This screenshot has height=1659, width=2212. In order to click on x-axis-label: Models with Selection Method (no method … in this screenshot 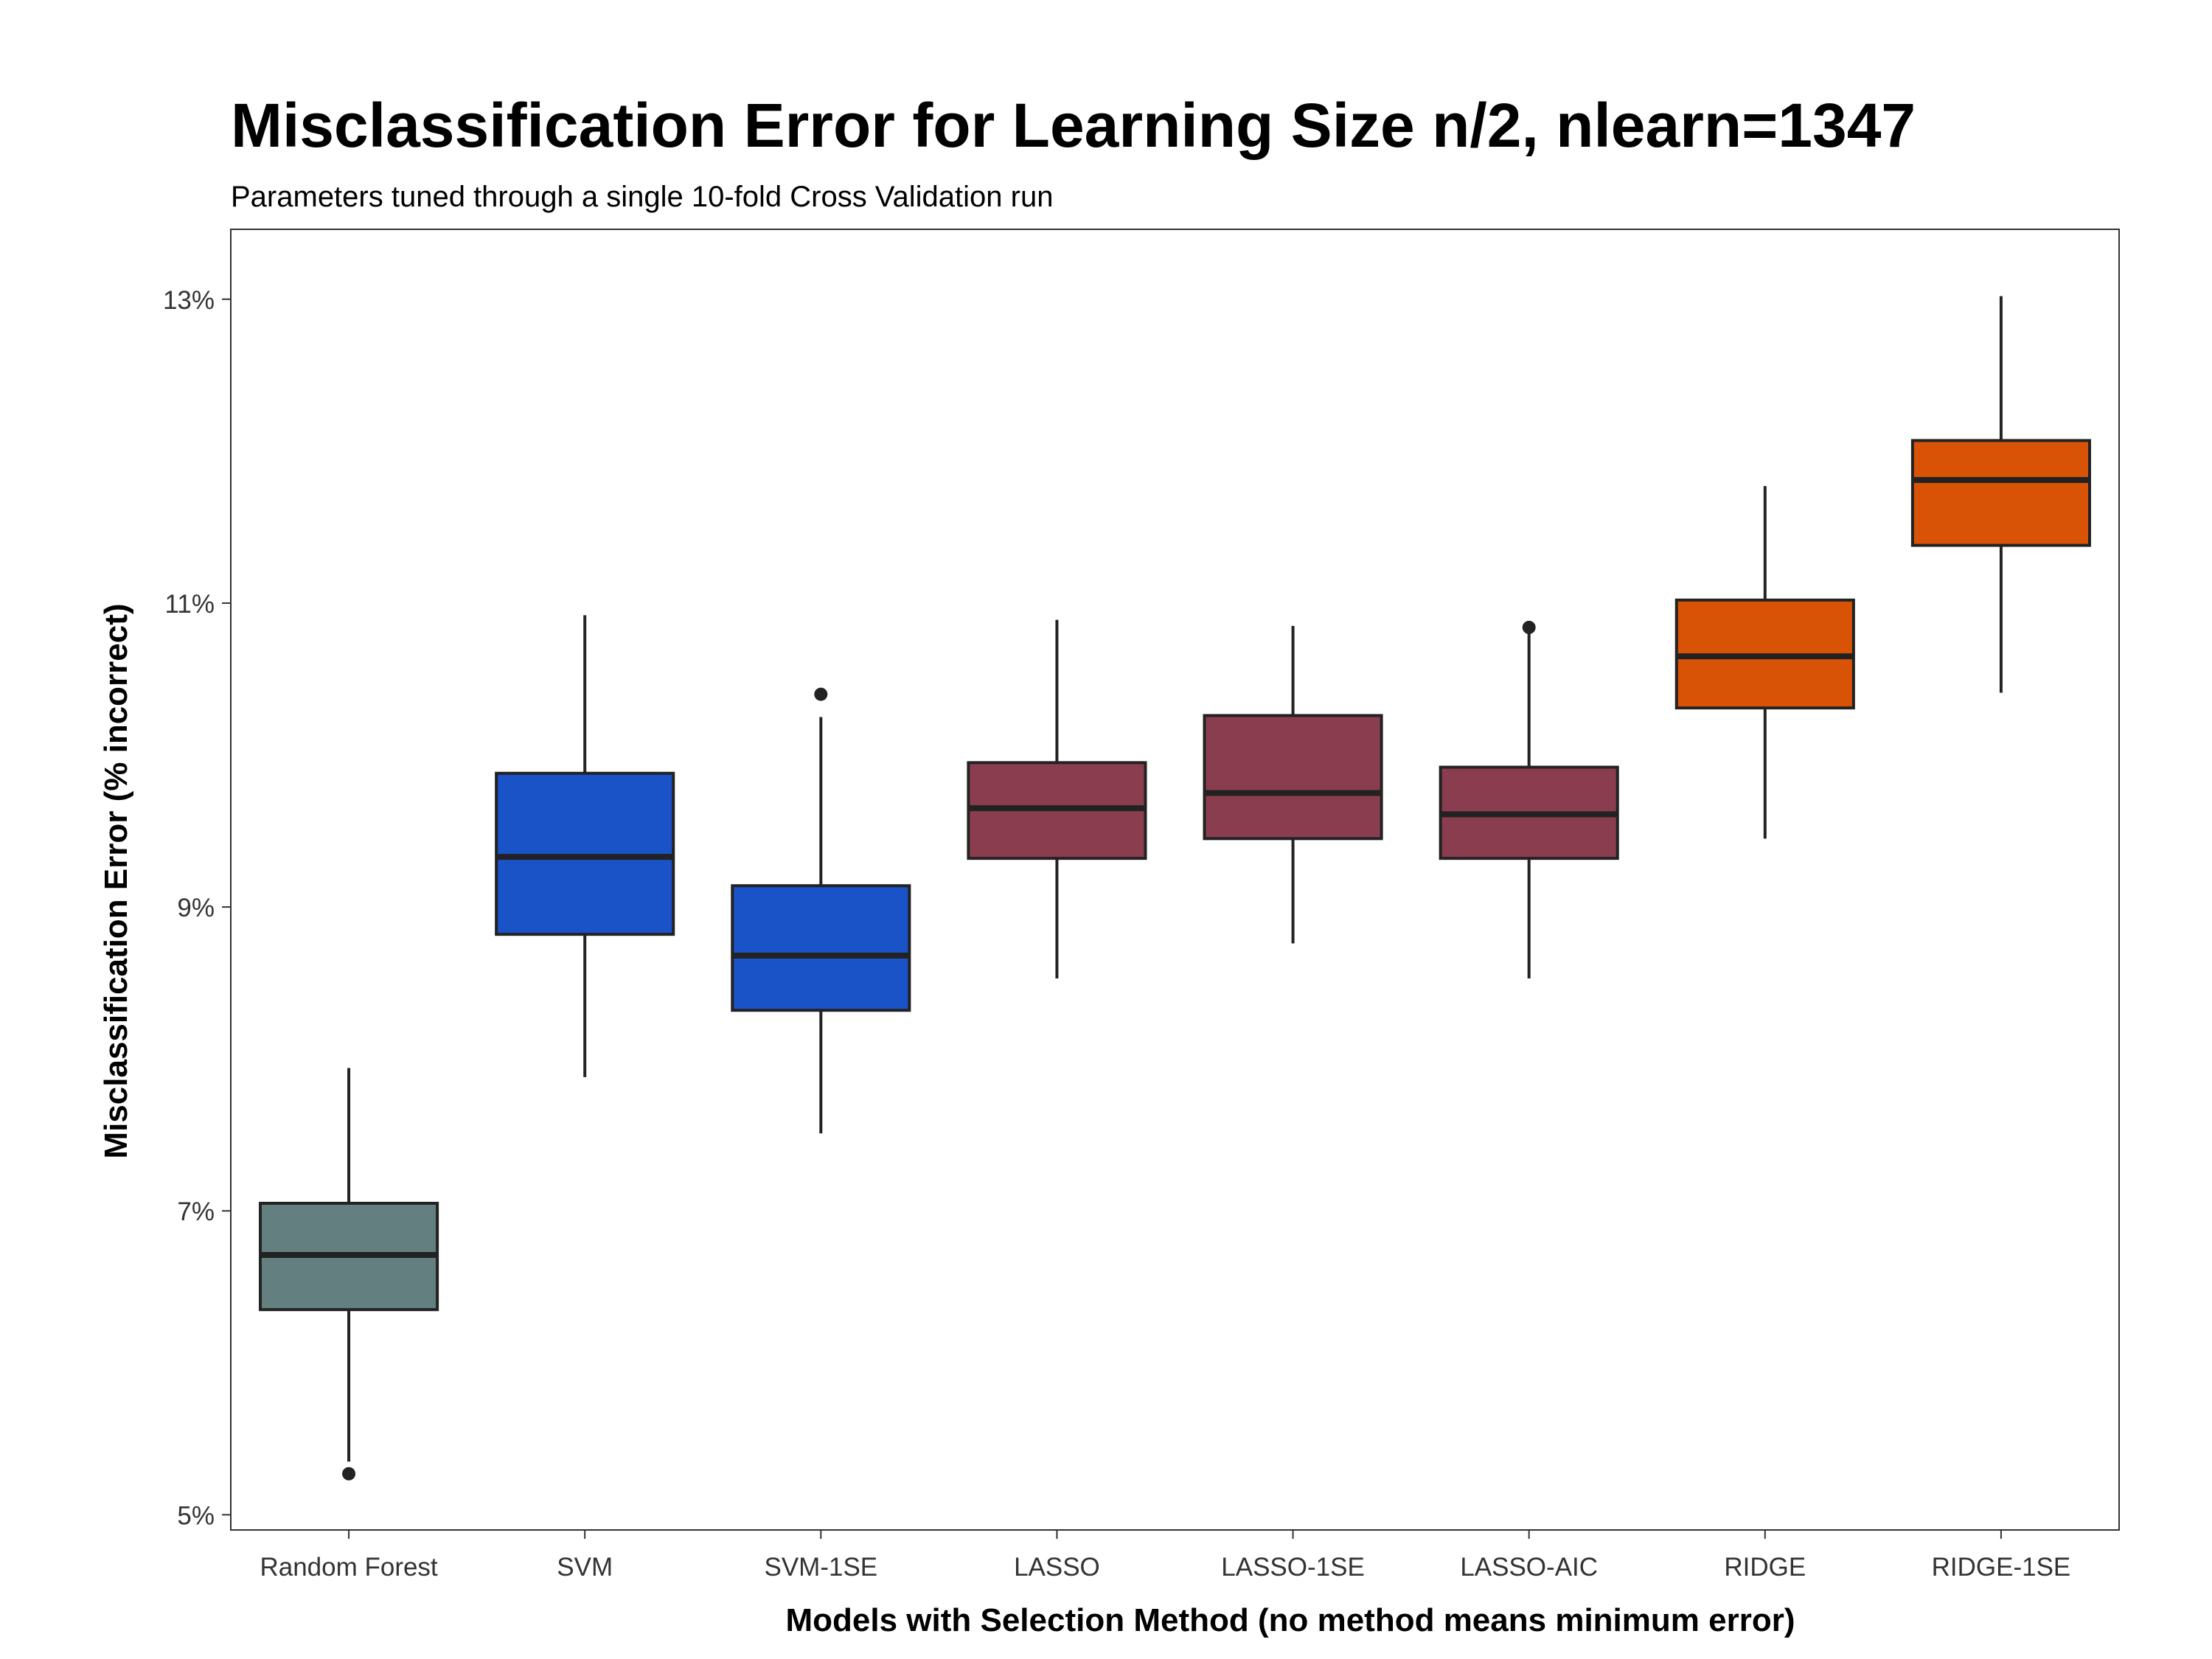, I will do `click(1290, 1620)`.